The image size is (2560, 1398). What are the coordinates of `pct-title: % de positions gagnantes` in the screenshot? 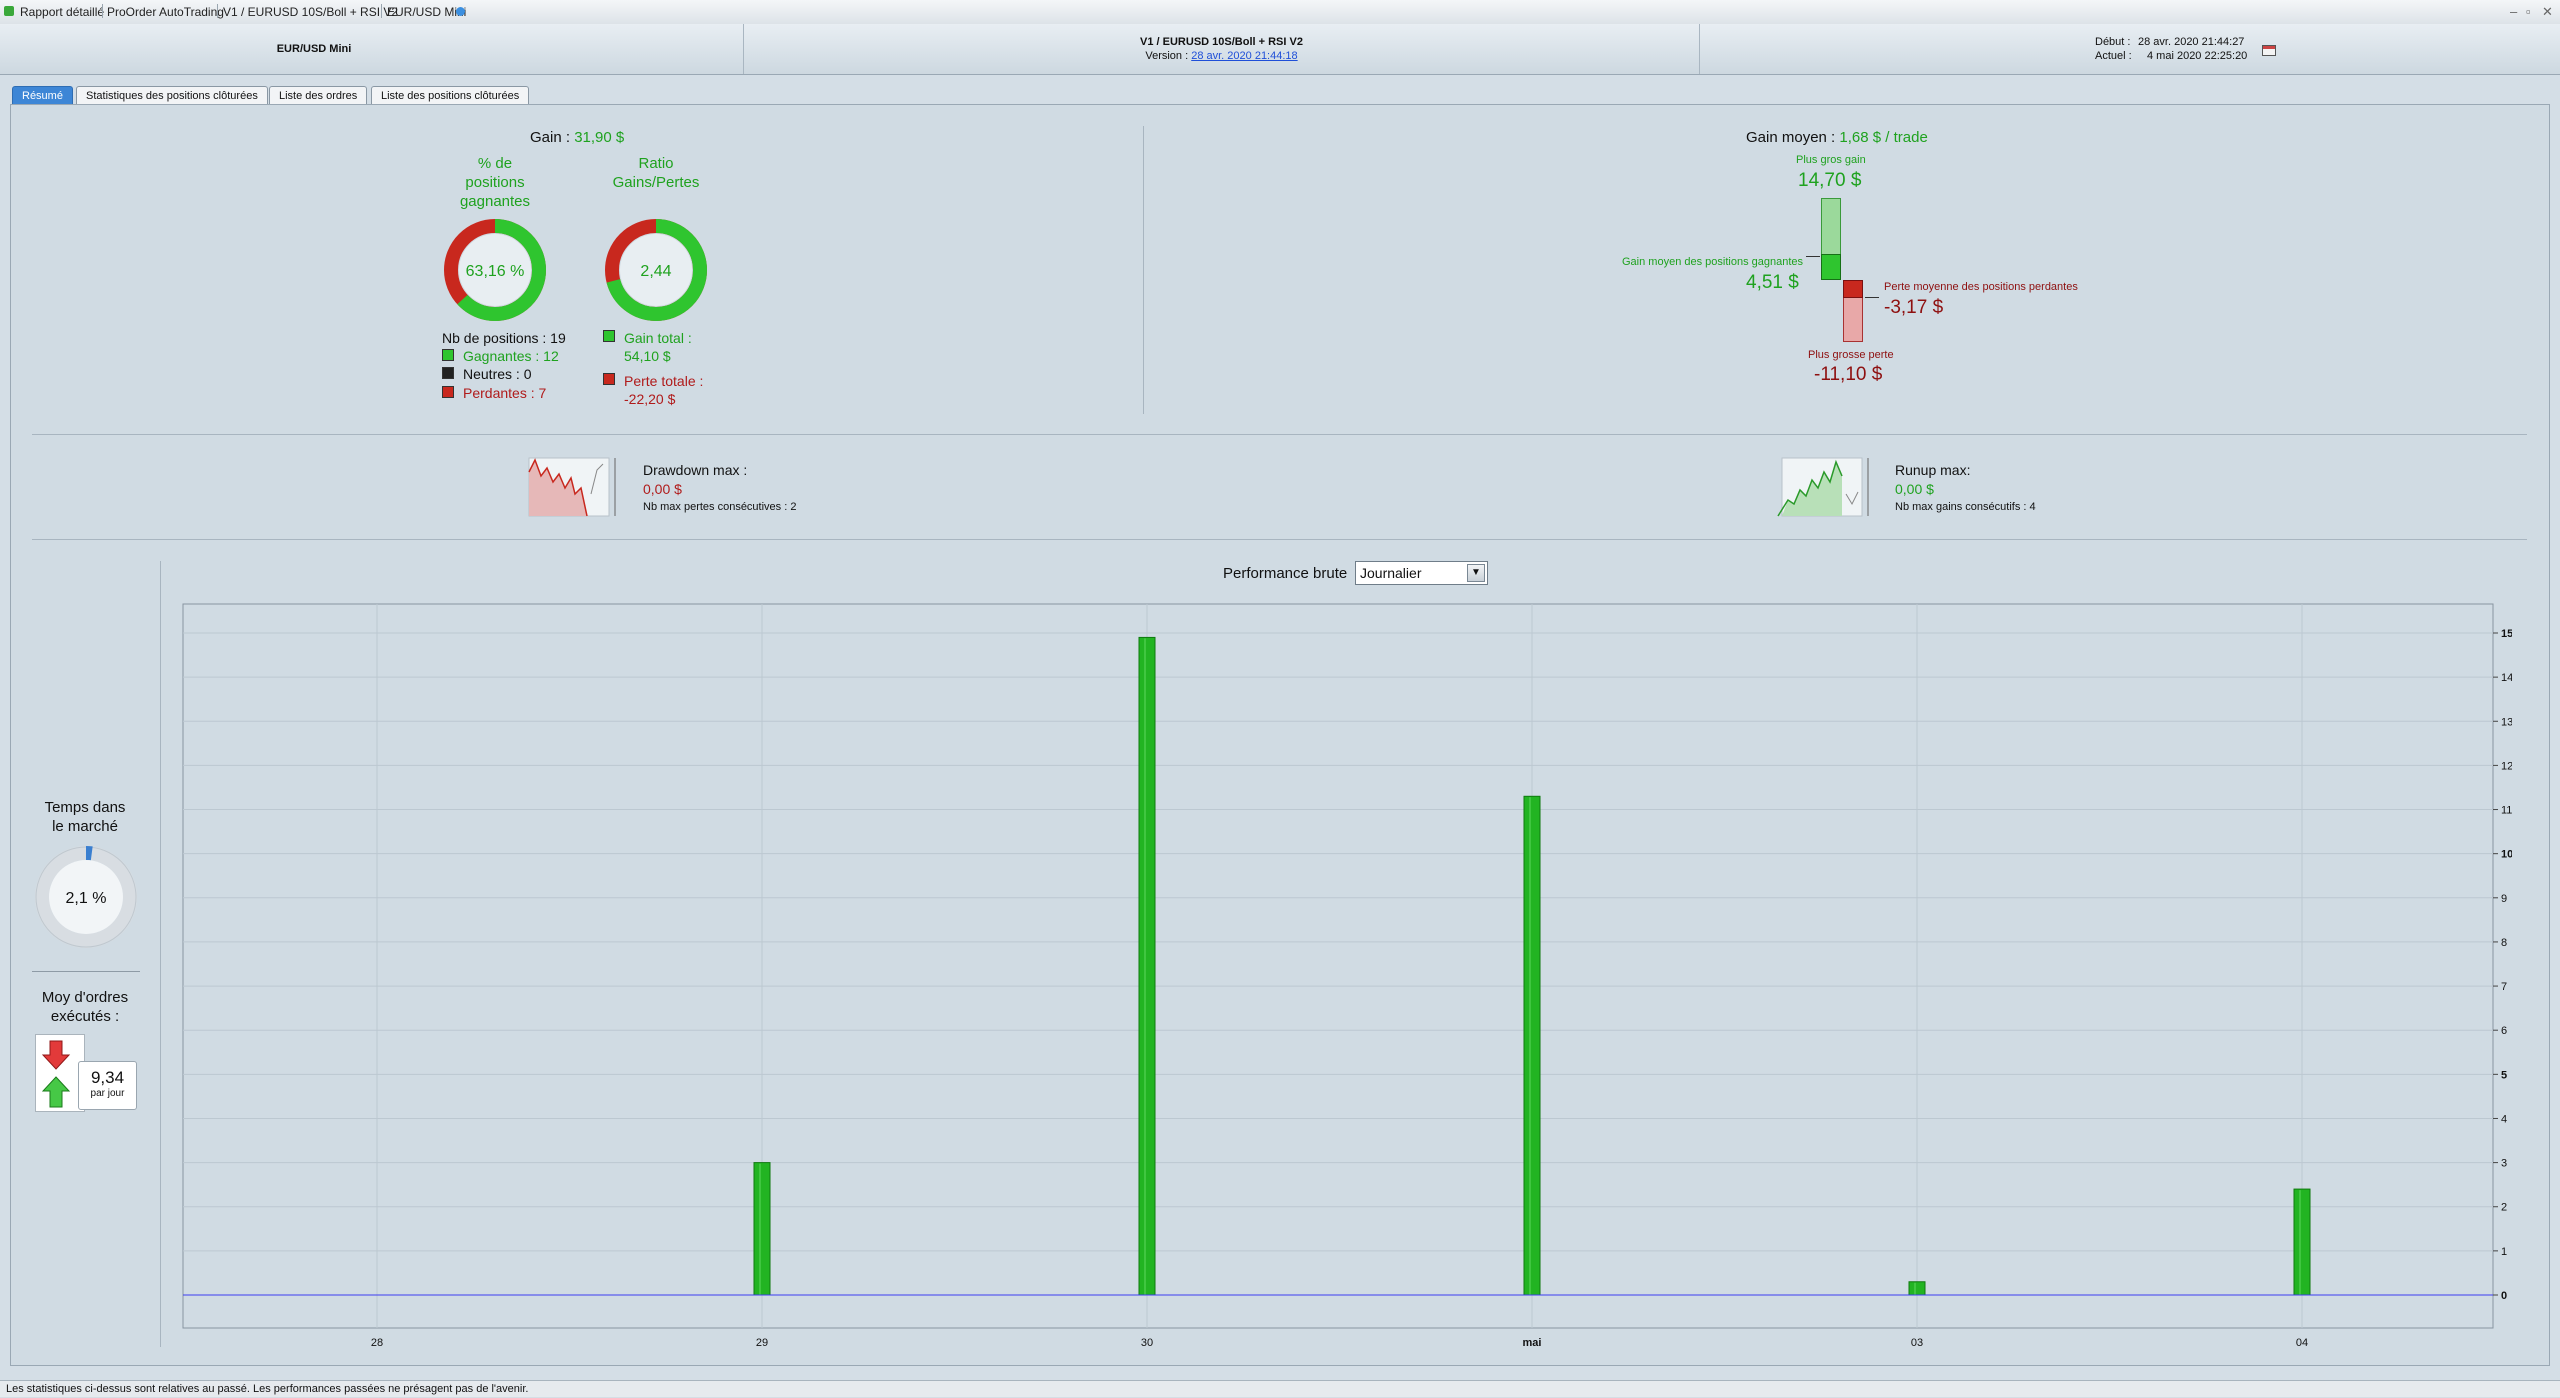 It's located at (495, 182).